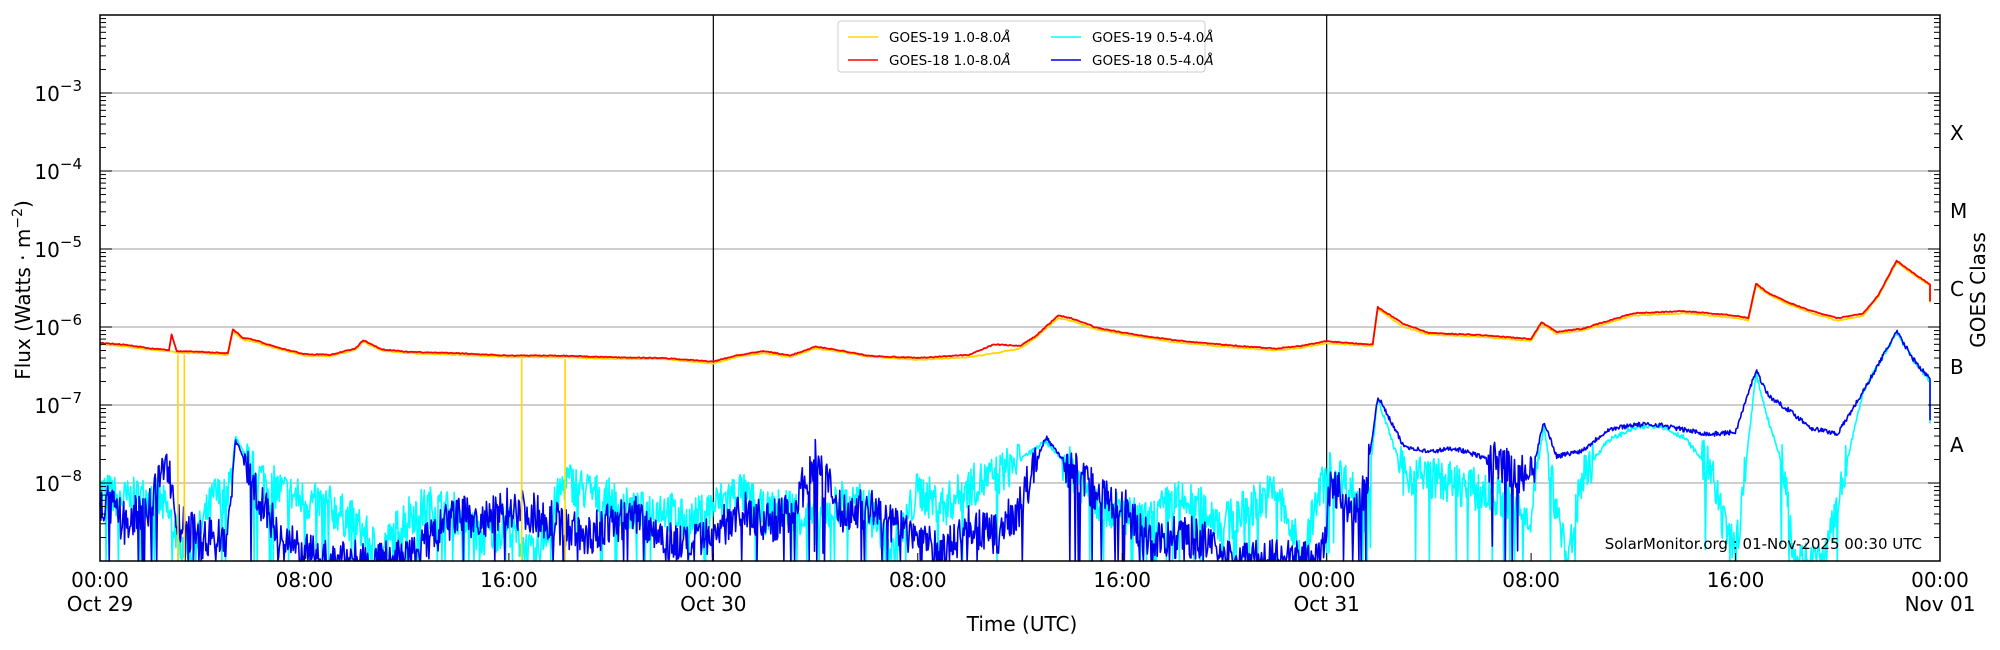 The height and width of the screenshot is (650, 2000). Describe the element at coordinates (58, 247) in the screenshot. I see `y-tick-label: 10⁻⁵` at that location.